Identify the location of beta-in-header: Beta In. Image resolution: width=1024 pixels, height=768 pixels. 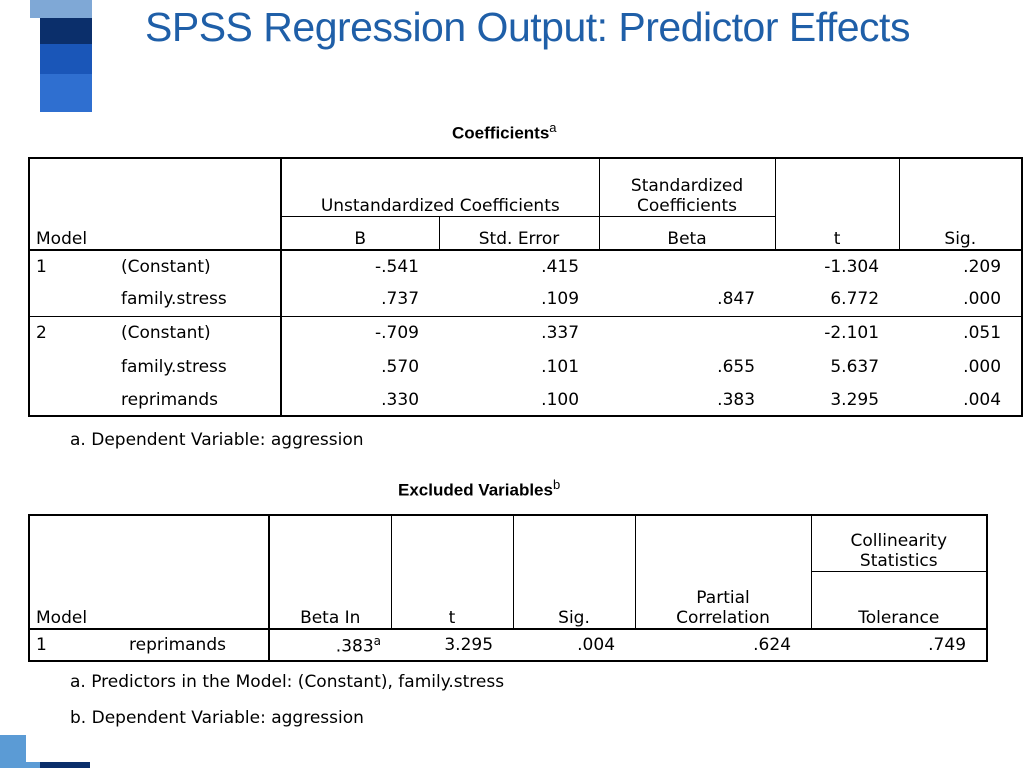
(330, 572).